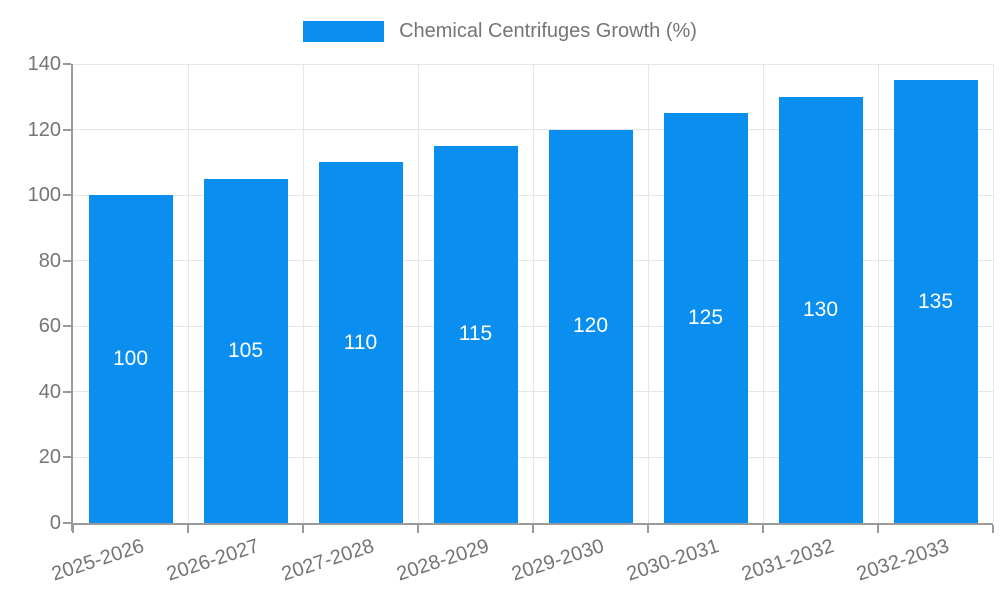 The width and height of the screenshot is (1000, 600). What do you see at coordinates (49, 260) in the screenshot?
I see `y-axis-label: 80` at bounding box center [49, 260].